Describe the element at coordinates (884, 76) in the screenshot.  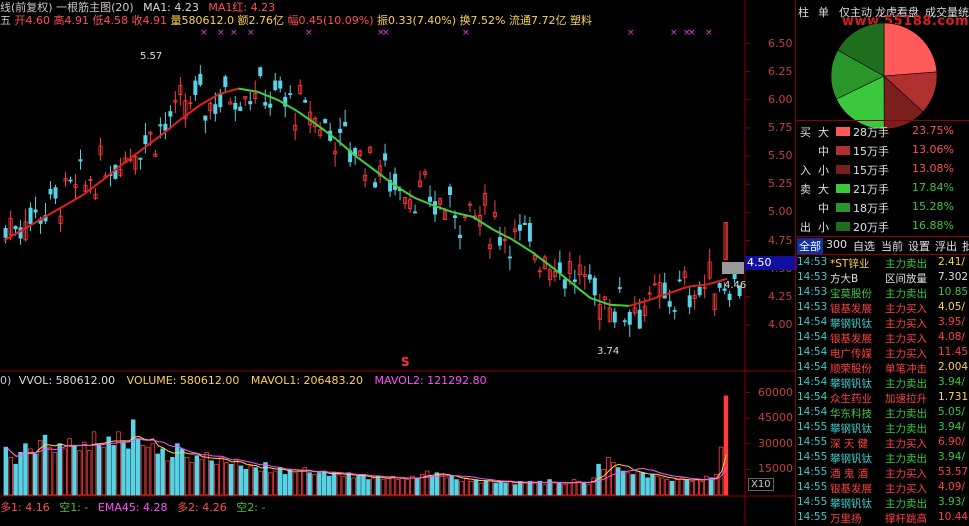
I see `flow-pie-chart` at that location.